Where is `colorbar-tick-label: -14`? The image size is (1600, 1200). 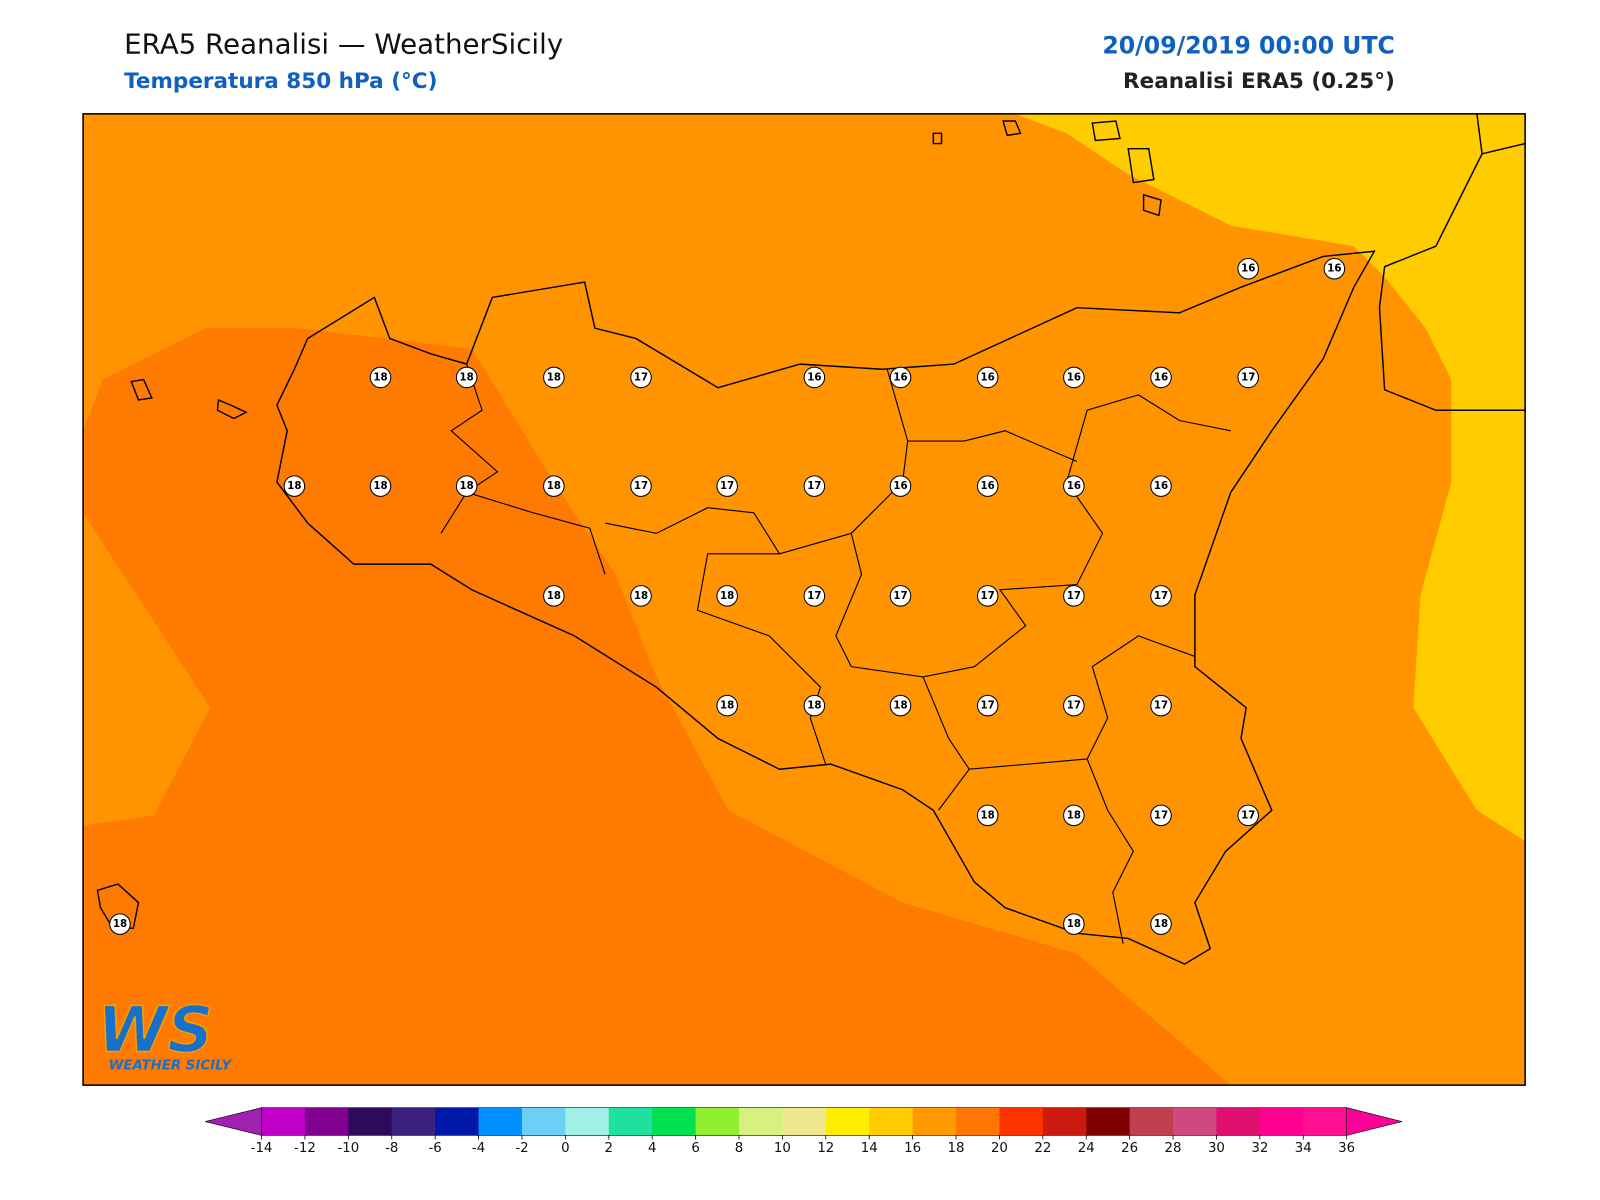
colorbar-tick-label: -14 is located at coordinates (262, 1148).